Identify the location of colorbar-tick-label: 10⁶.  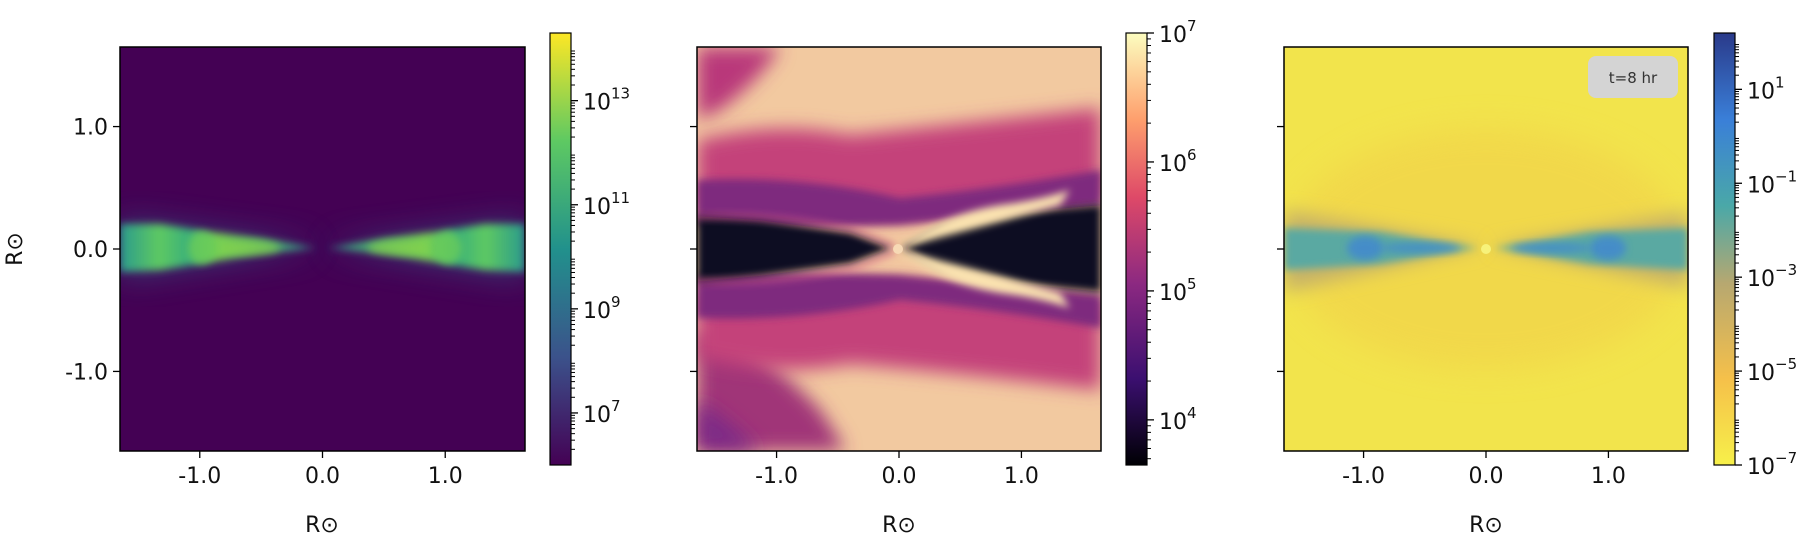
(1178, 161).